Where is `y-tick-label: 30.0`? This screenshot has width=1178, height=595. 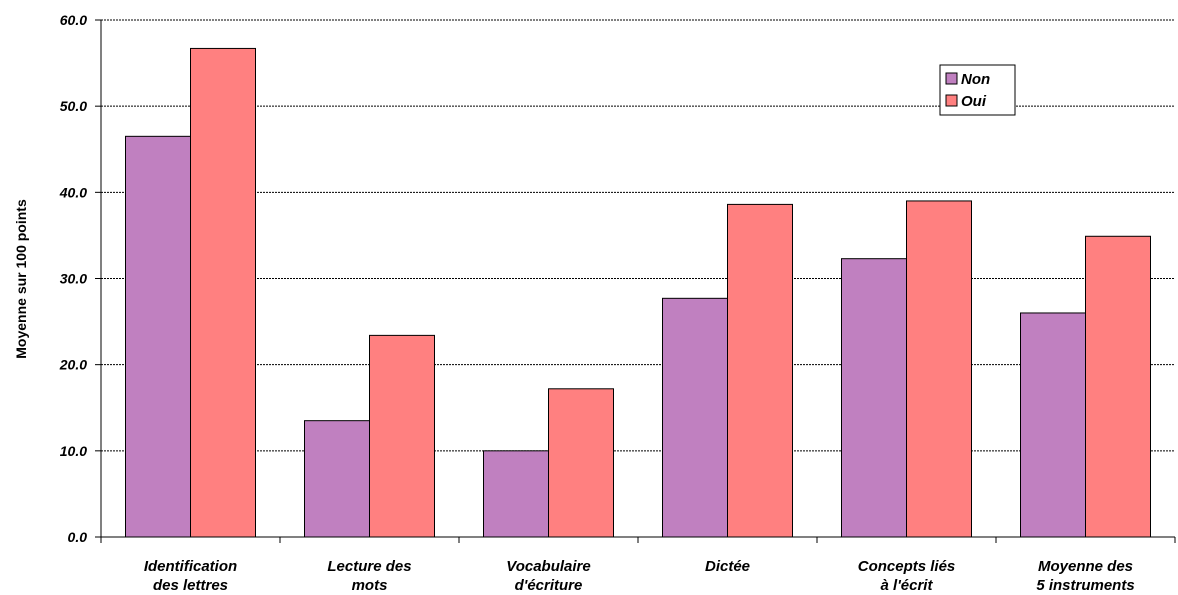 y-tick-label: 30.0 is located at coordinates (73, 279).